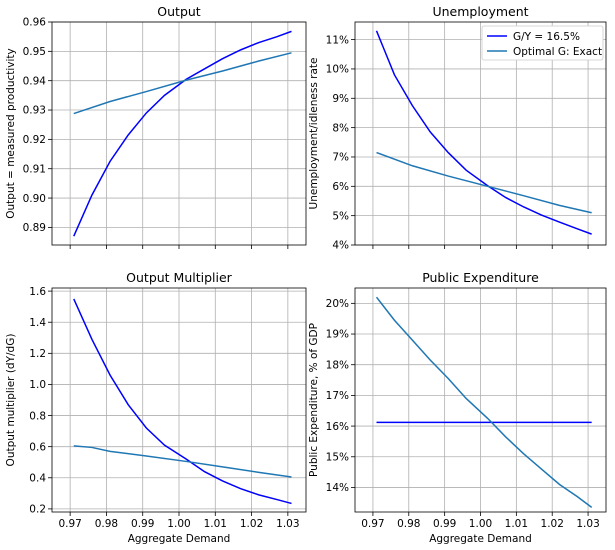  I want to click on y-axis-label: Output = measured productivity, so click(11, 133).